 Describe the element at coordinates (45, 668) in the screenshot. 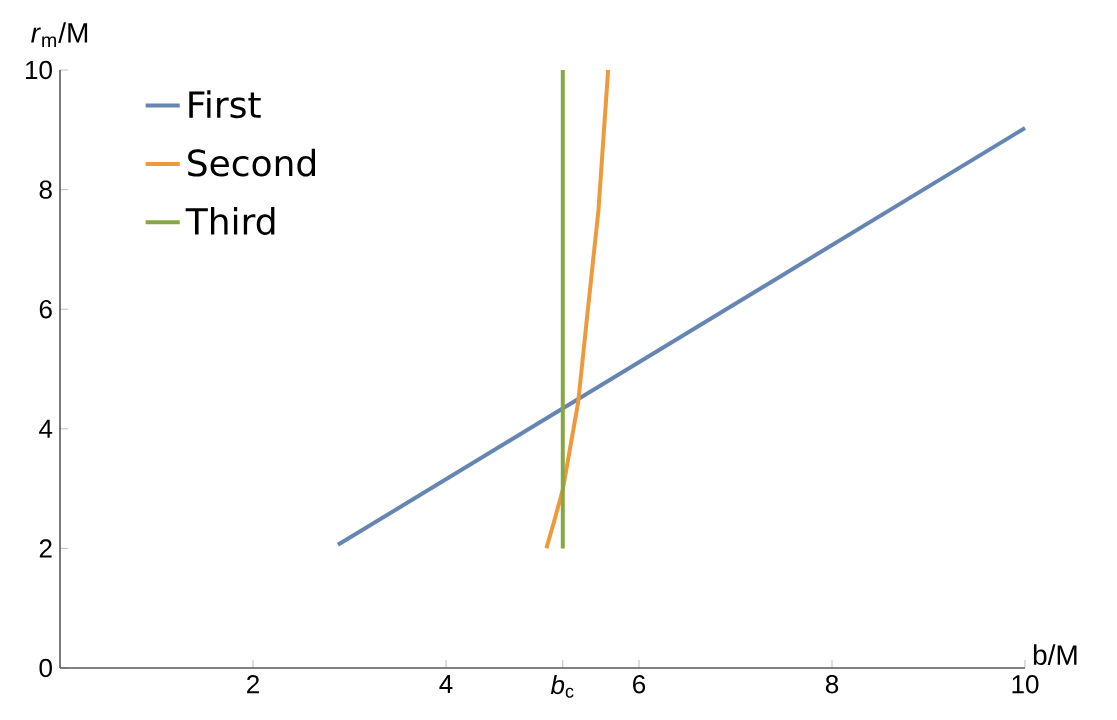

I see `y-tick-label: 0` at that location.